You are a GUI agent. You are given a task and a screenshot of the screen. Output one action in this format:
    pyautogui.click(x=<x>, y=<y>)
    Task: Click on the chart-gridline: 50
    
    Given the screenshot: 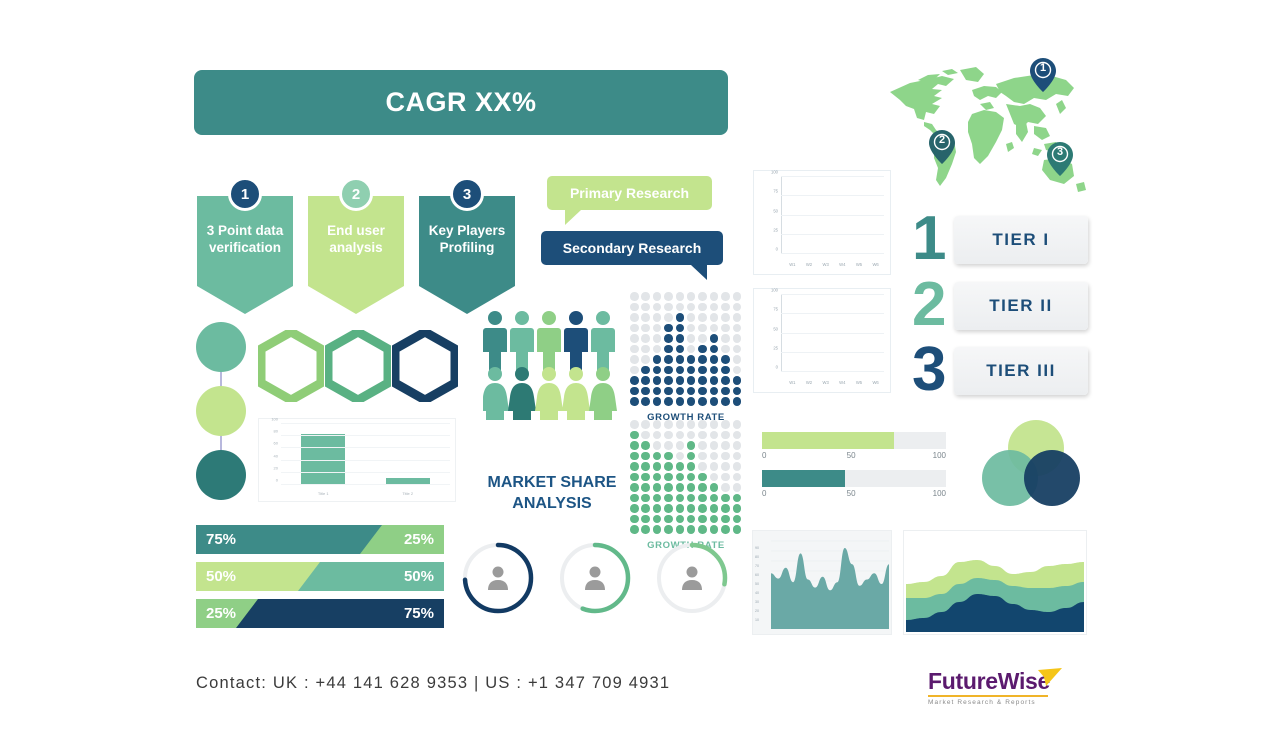 What is the action you would take?
    pyautogui.click(x=828, y=330)
    